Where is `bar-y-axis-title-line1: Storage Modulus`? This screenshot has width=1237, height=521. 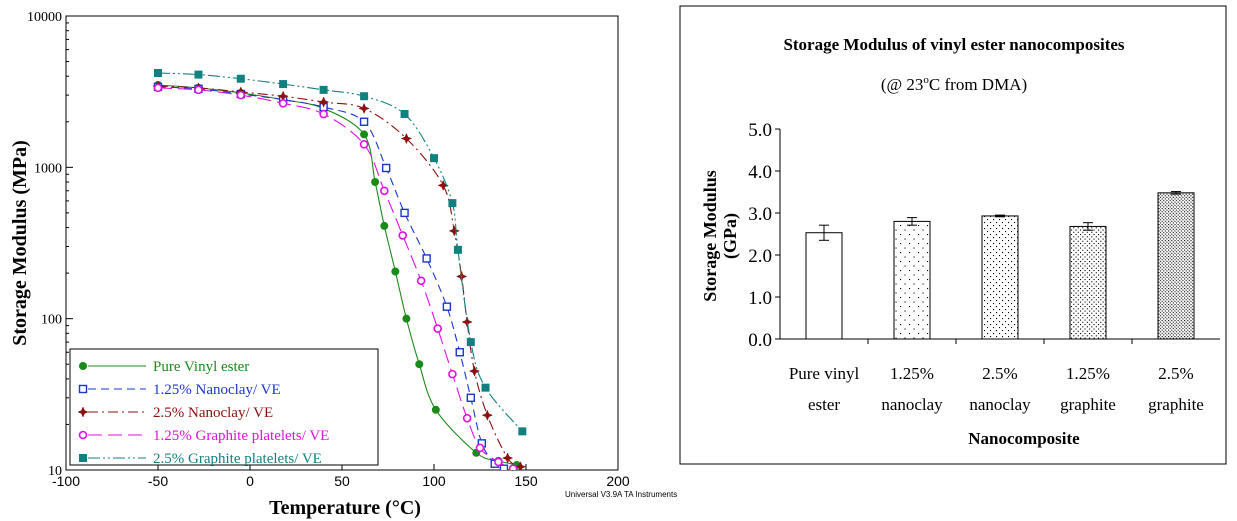
bar-y-axis-title-line1: Storage Modulus is located at coordinates (710, 236).